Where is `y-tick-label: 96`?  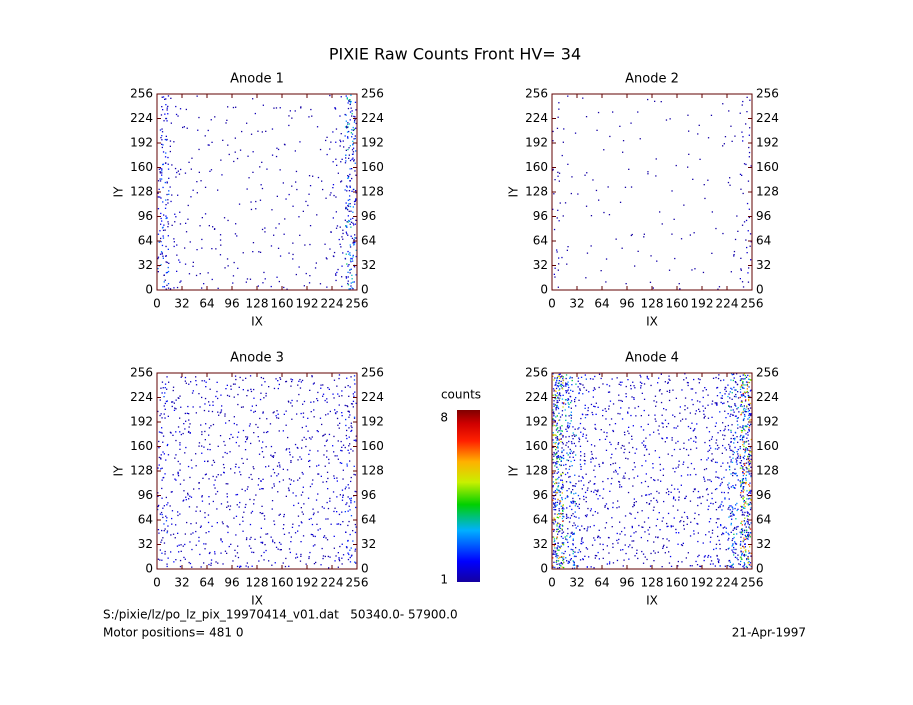 y-tick-label: 96 is located at coordinates (145, 216).